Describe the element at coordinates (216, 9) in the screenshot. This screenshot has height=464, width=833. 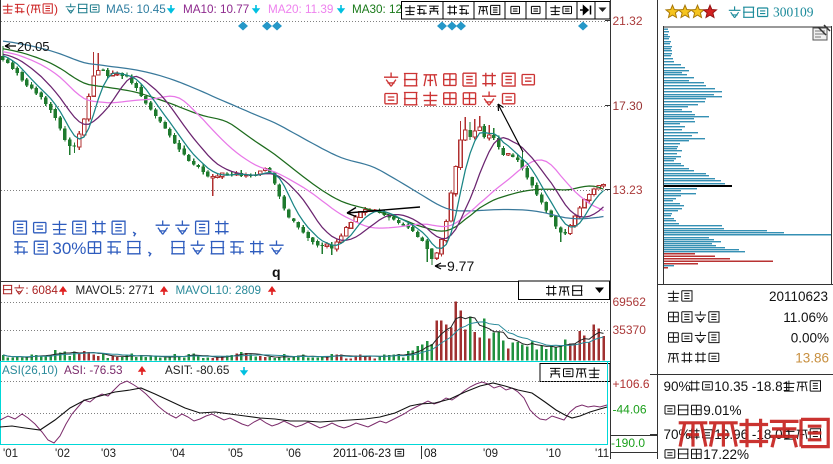
I see `svg-text: MA10: 10.77` at that location.